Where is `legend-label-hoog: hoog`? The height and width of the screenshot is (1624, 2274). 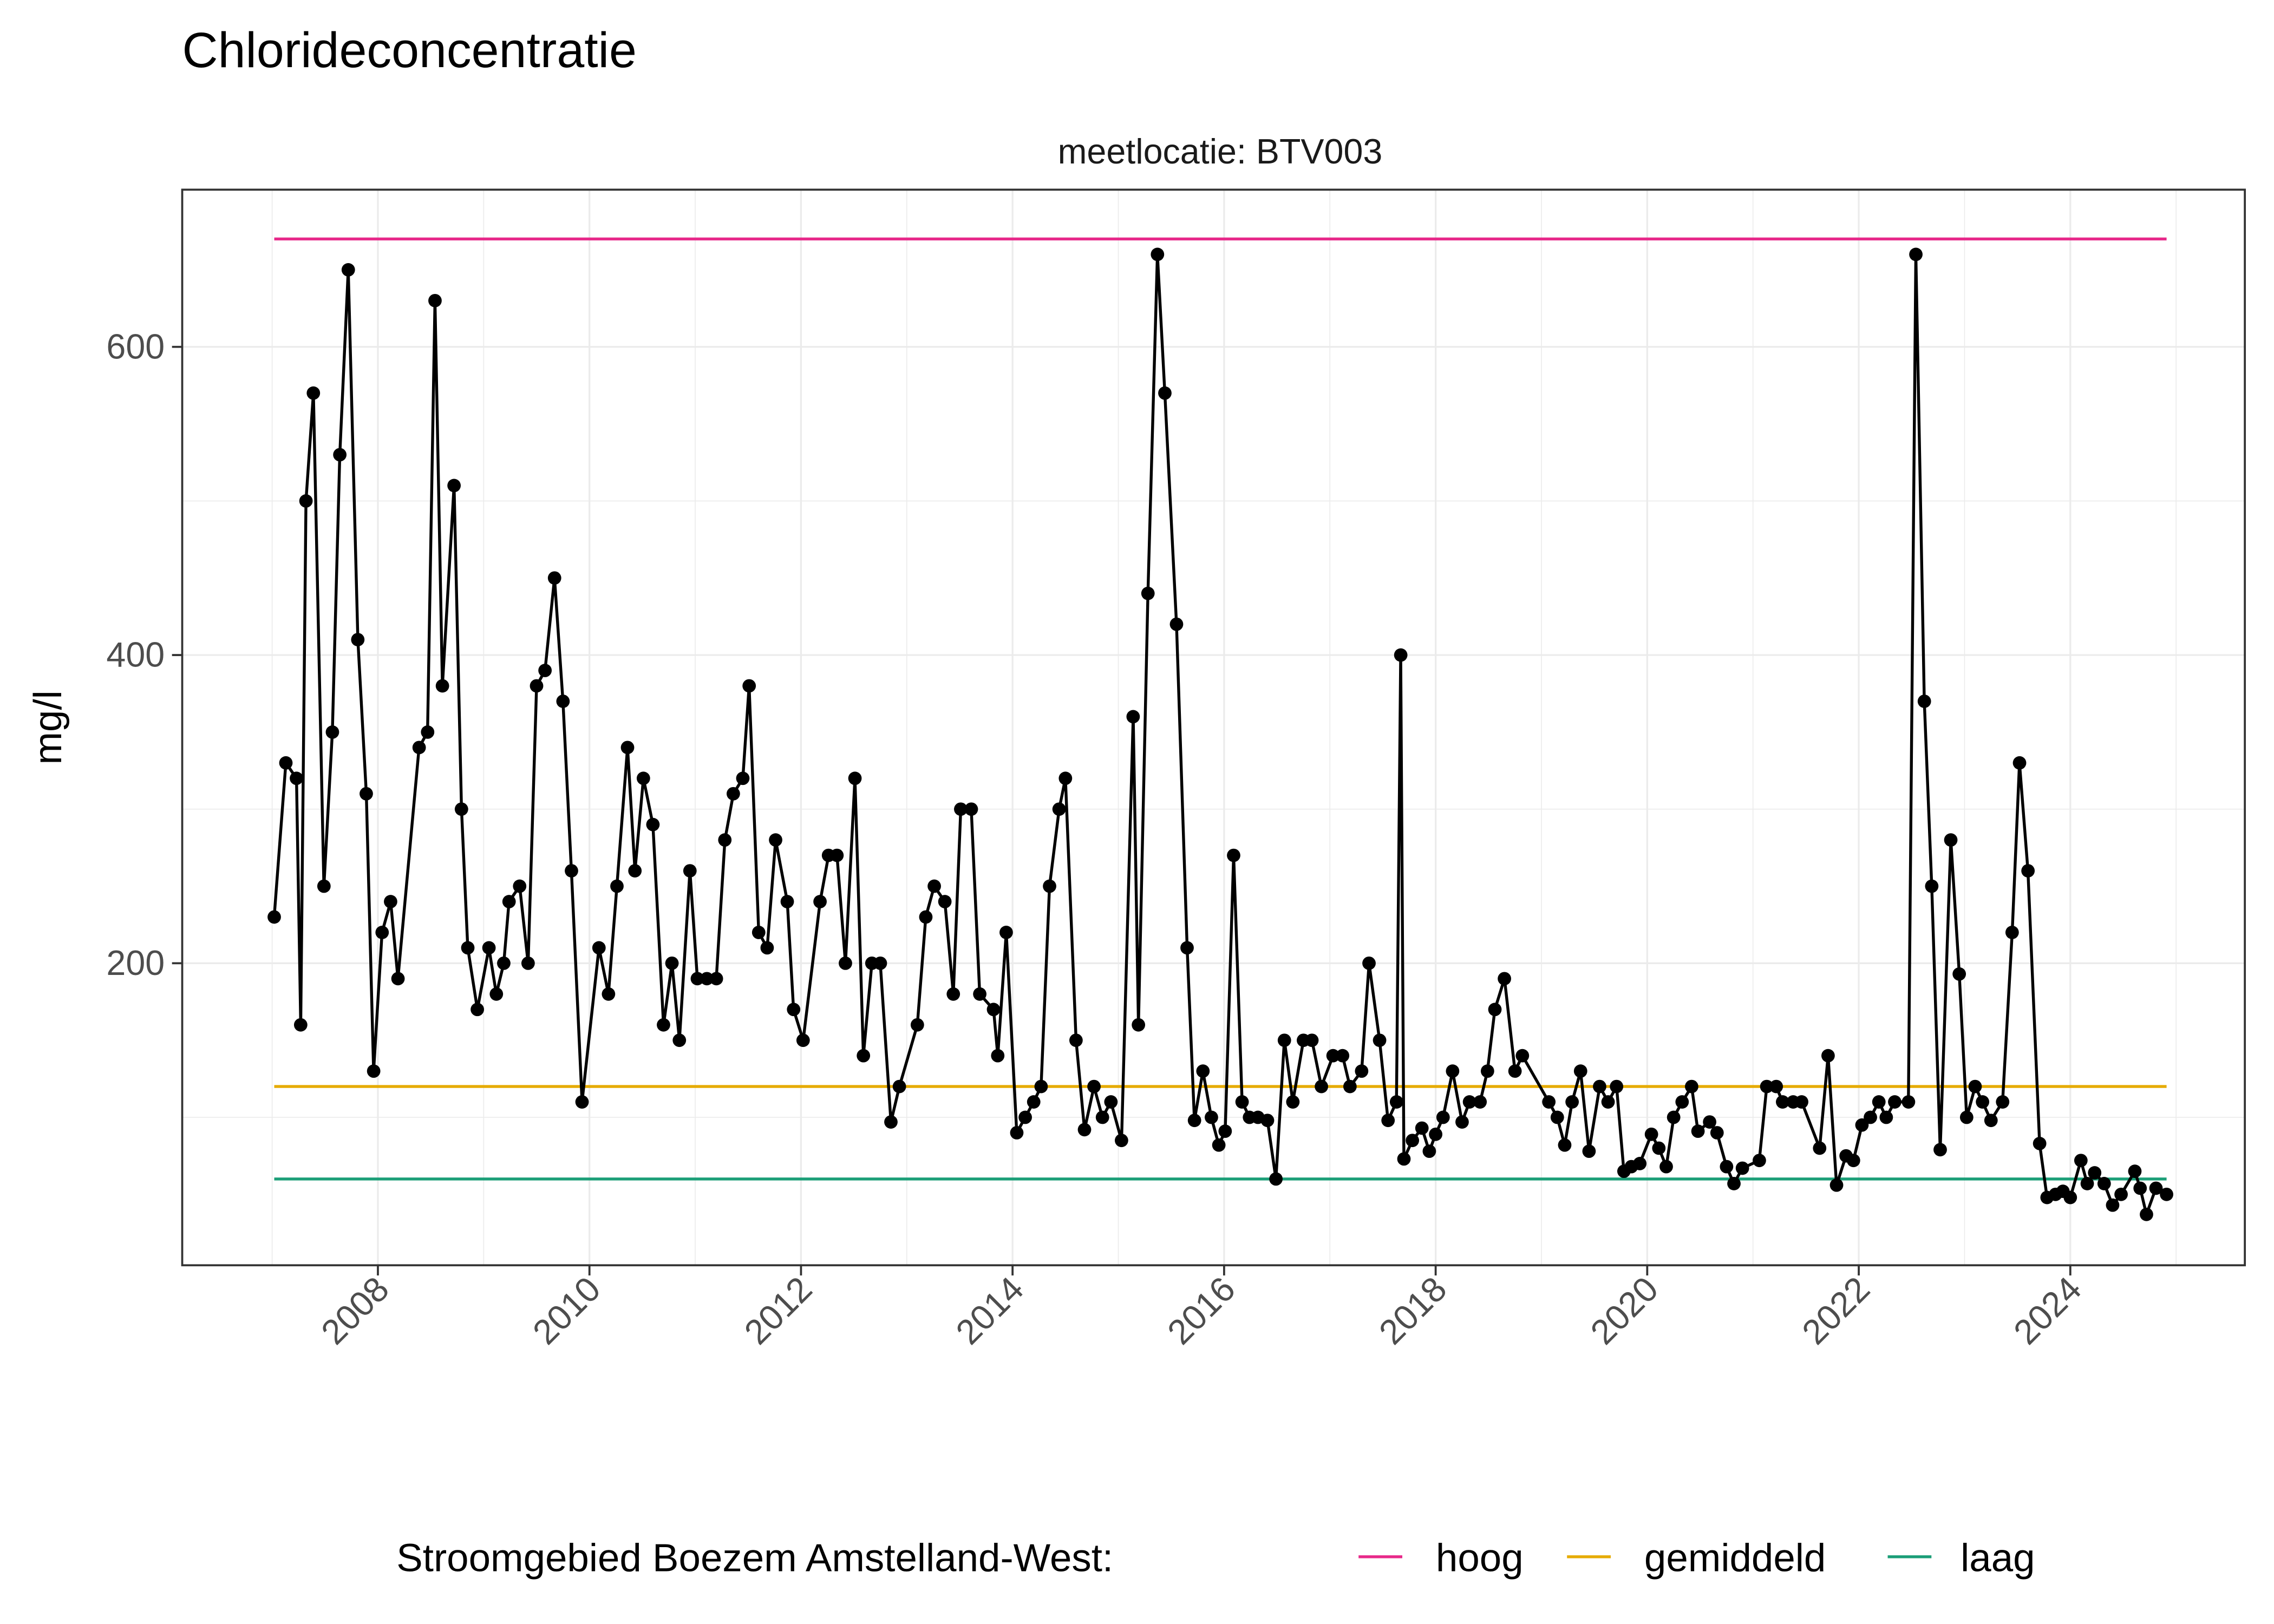 legend-label-hoog: hoog is located at coordinates (1480, 1558).